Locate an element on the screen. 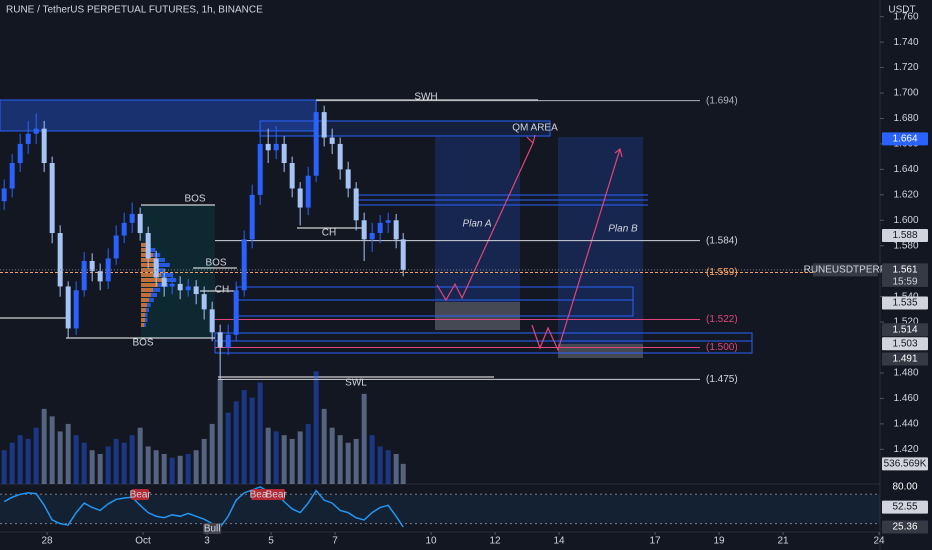  rsi-tag: 52.55 is located at coordinates (904, 507).